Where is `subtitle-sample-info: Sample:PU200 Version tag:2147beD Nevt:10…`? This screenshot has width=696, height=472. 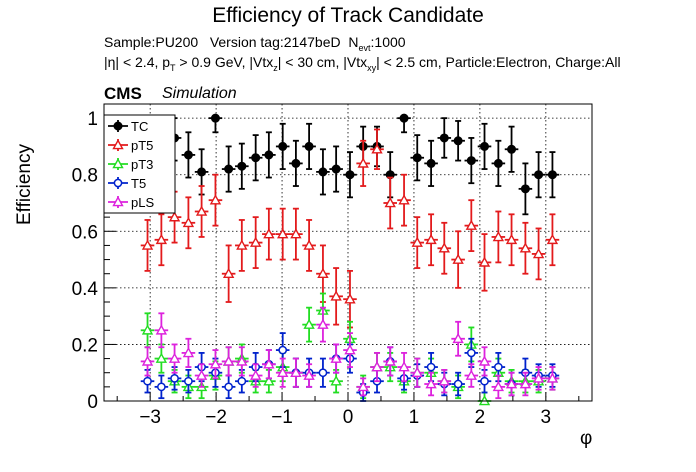 subtitle-sample-info: Sample:PU200 Version tag:2147beD Nevt:10… is located at coordinates (255, 43).